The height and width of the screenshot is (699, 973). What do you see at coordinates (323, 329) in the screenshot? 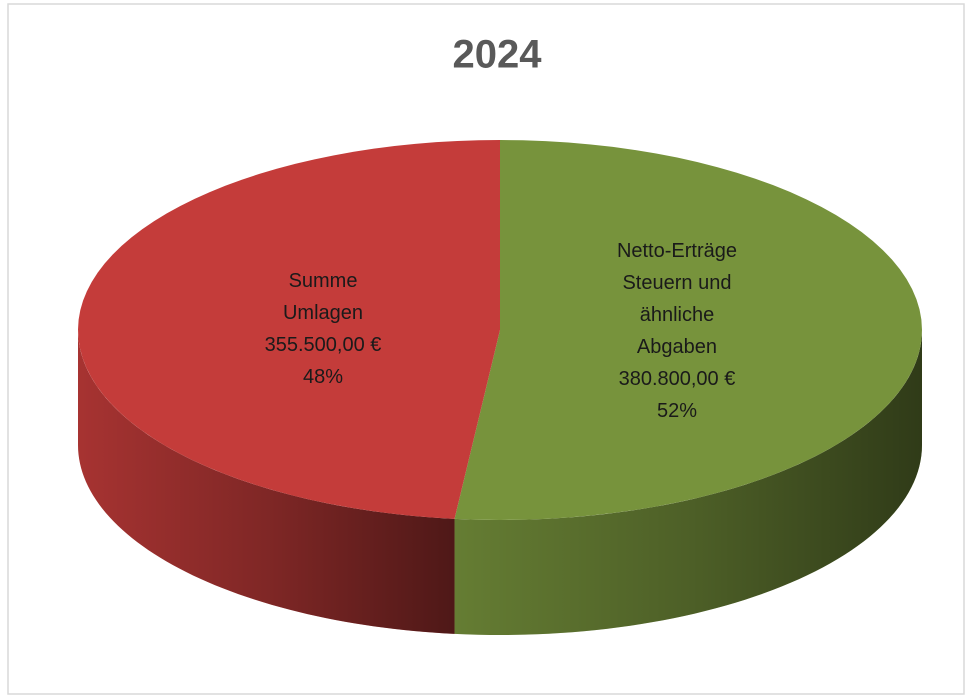
I see `data-label: Summe Umlagen 355.500,00 € 48%` at bounding box center [323, 329].